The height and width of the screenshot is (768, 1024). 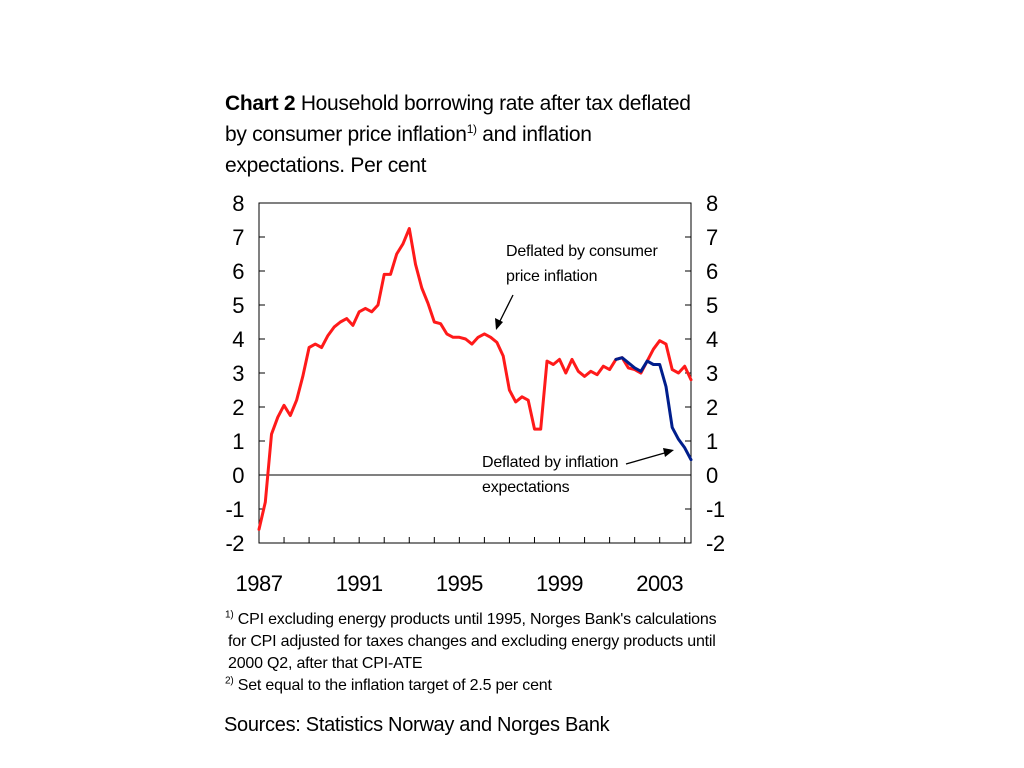 What do you see at coordinates (359, 583) in the screenshot?
I see `x-tick-label: 1991` at bounding box center [359, 583].